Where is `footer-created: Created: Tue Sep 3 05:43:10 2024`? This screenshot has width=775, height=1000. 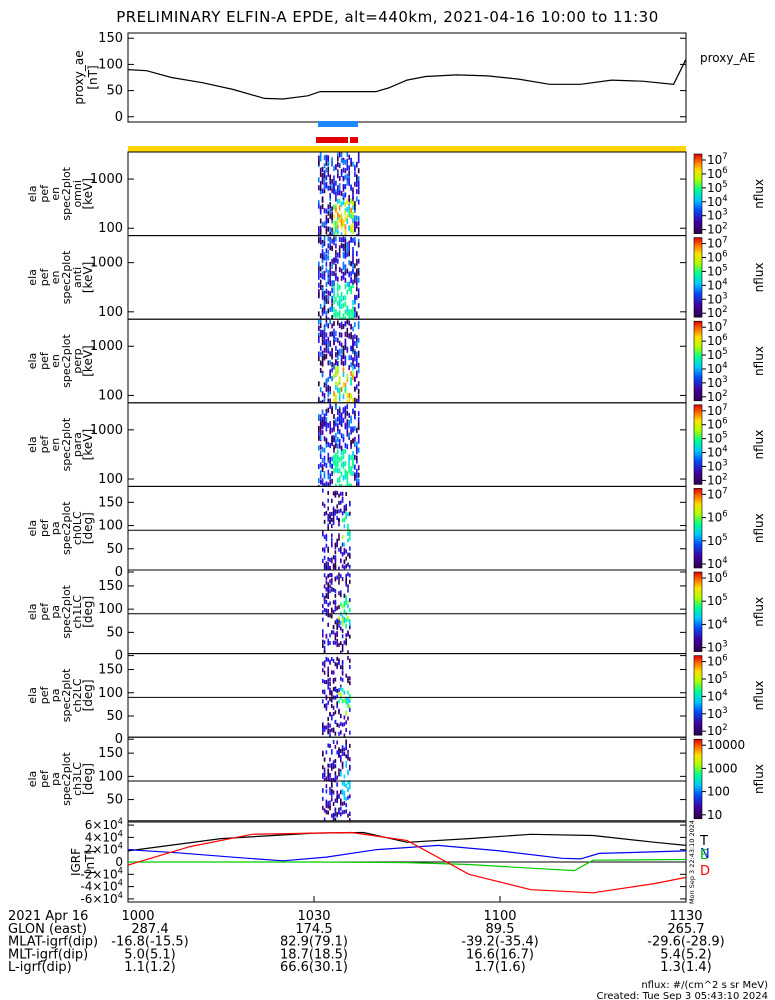 footer-created: Created: Tue Sep 3 05:43:10 2024 is located at coordinates (683, 995).